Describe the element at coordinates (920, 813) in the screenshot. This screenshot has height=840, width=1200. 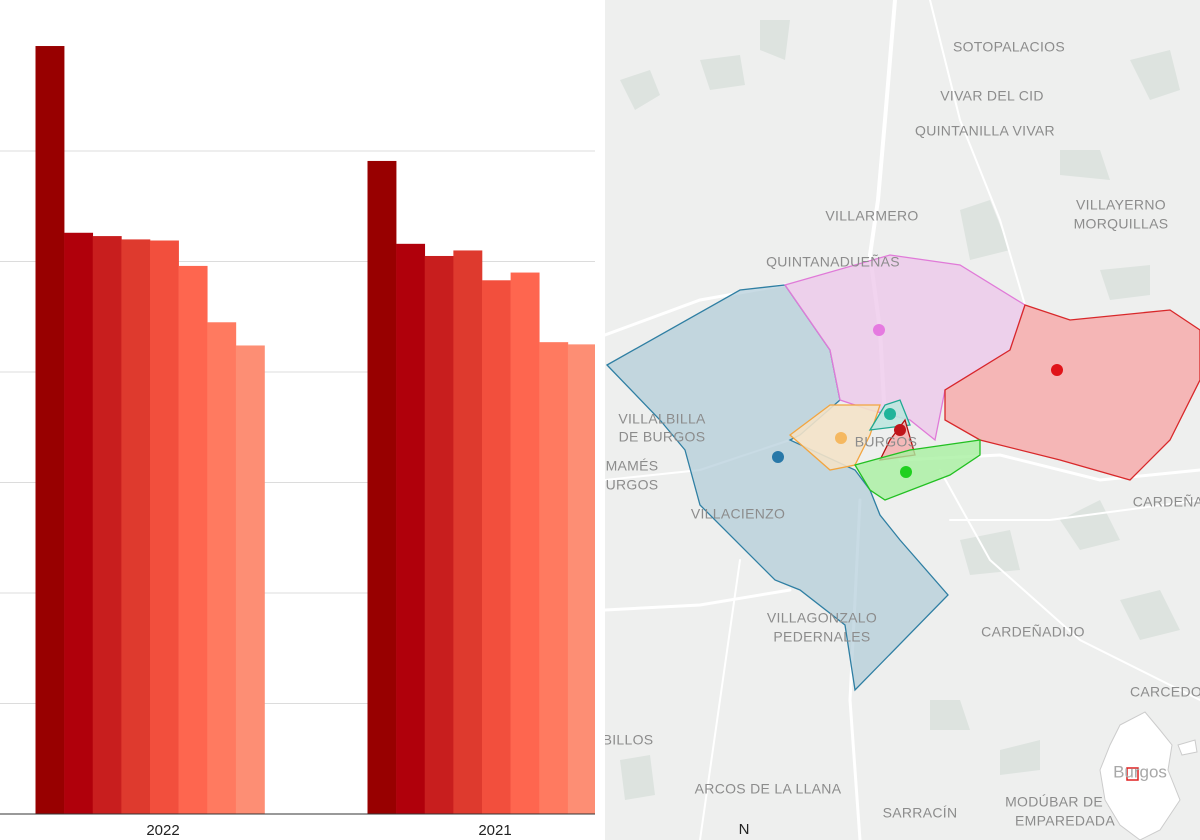
I see `place-label: SARRACÍN` at that location.